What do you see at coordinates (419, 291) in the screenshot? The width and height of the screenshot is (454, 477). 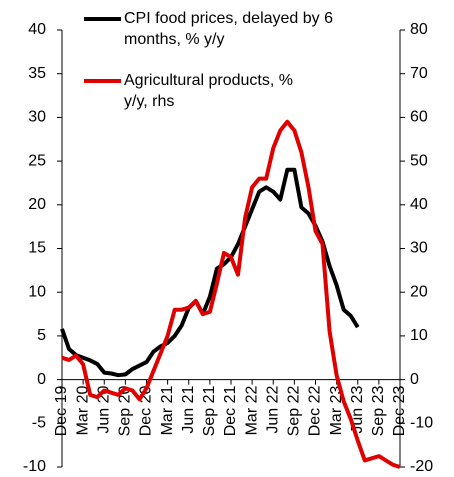 I see `y2-tick-label: 20` at bounding box center [419, 291].